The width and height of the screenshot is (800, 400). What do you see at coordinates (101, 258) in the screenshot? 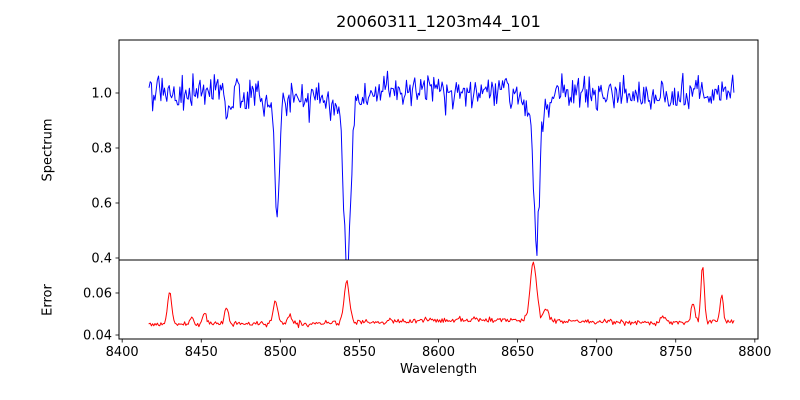
I see `spectrum-ytick-label: 0.4` at bounding box center [101, 258].